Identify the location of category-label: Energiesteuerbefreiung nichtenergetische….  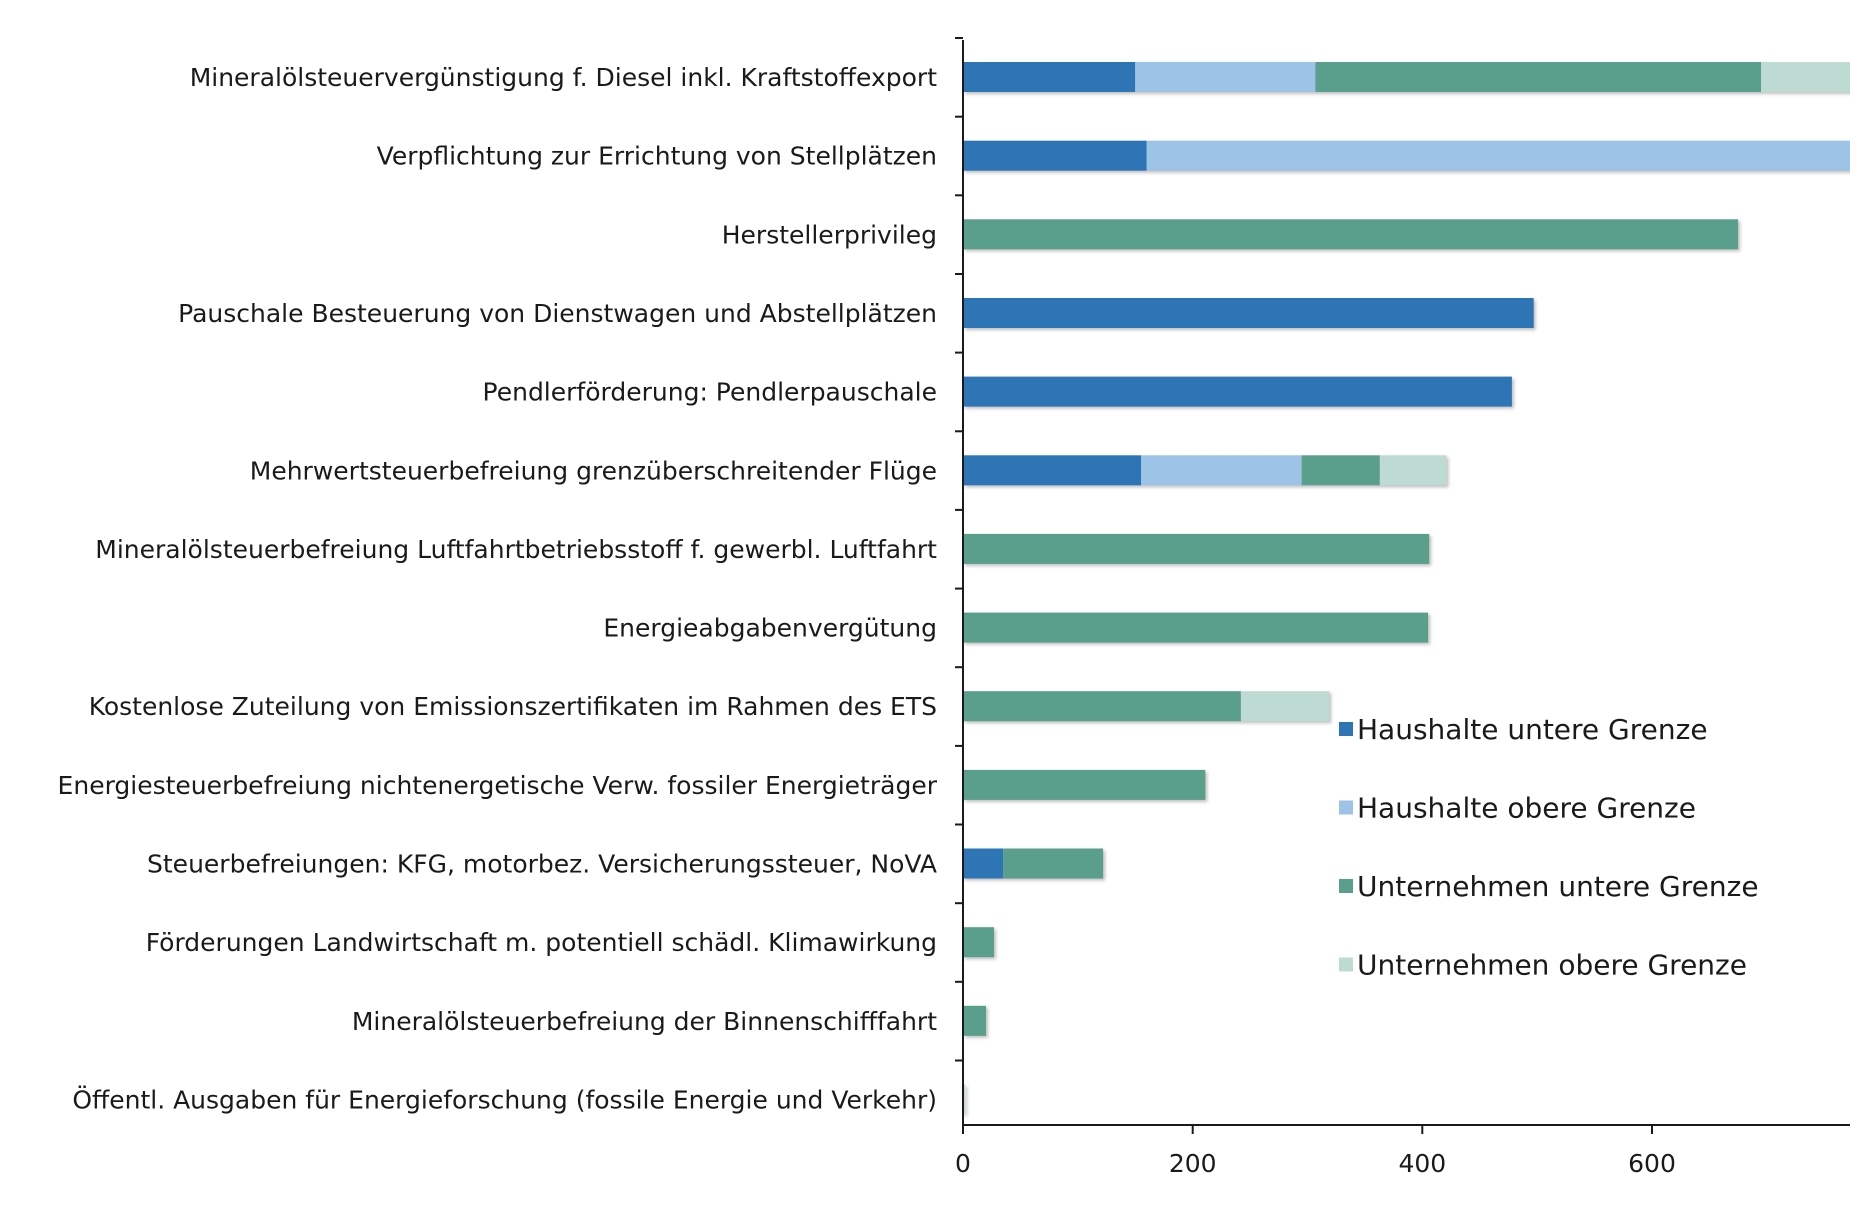
(498, 785).